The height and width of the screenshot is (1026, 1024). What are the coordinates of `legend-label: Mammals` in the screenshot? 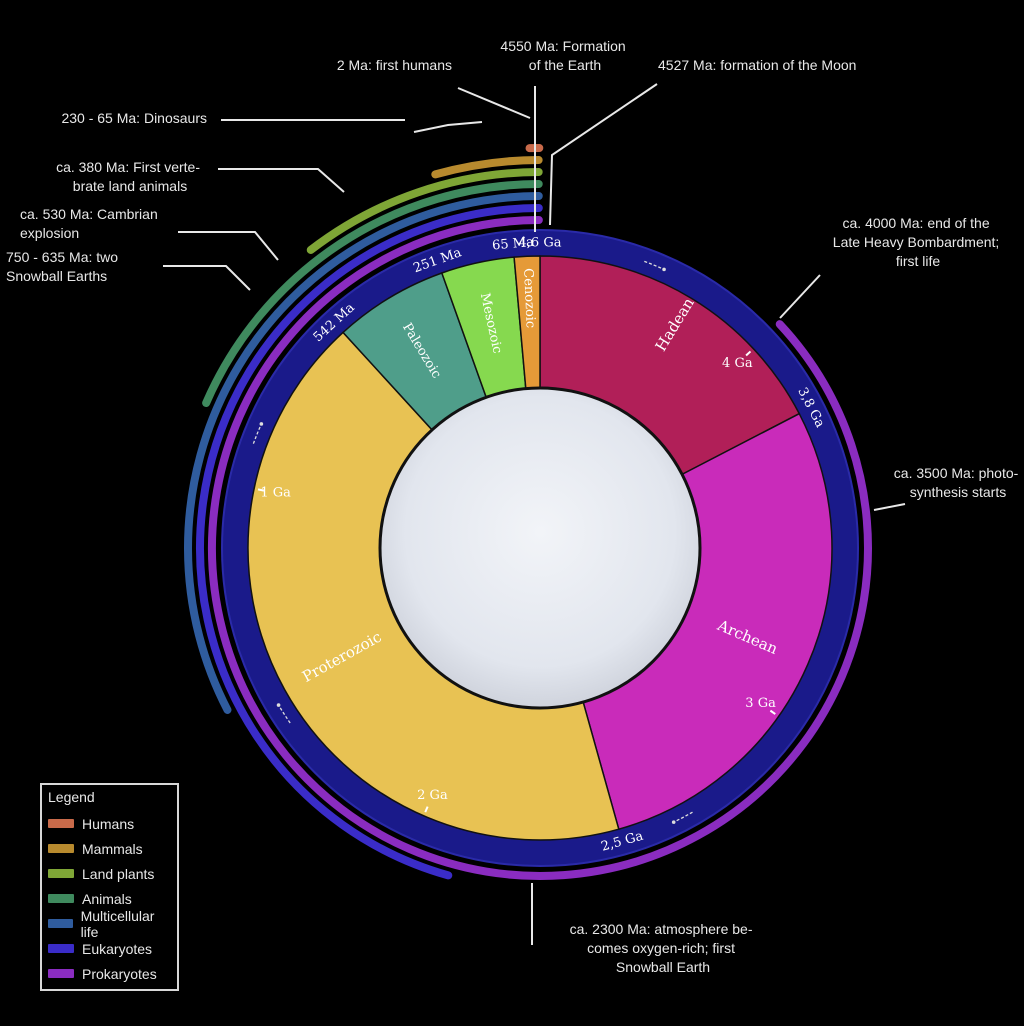 It's located at (112, 848).